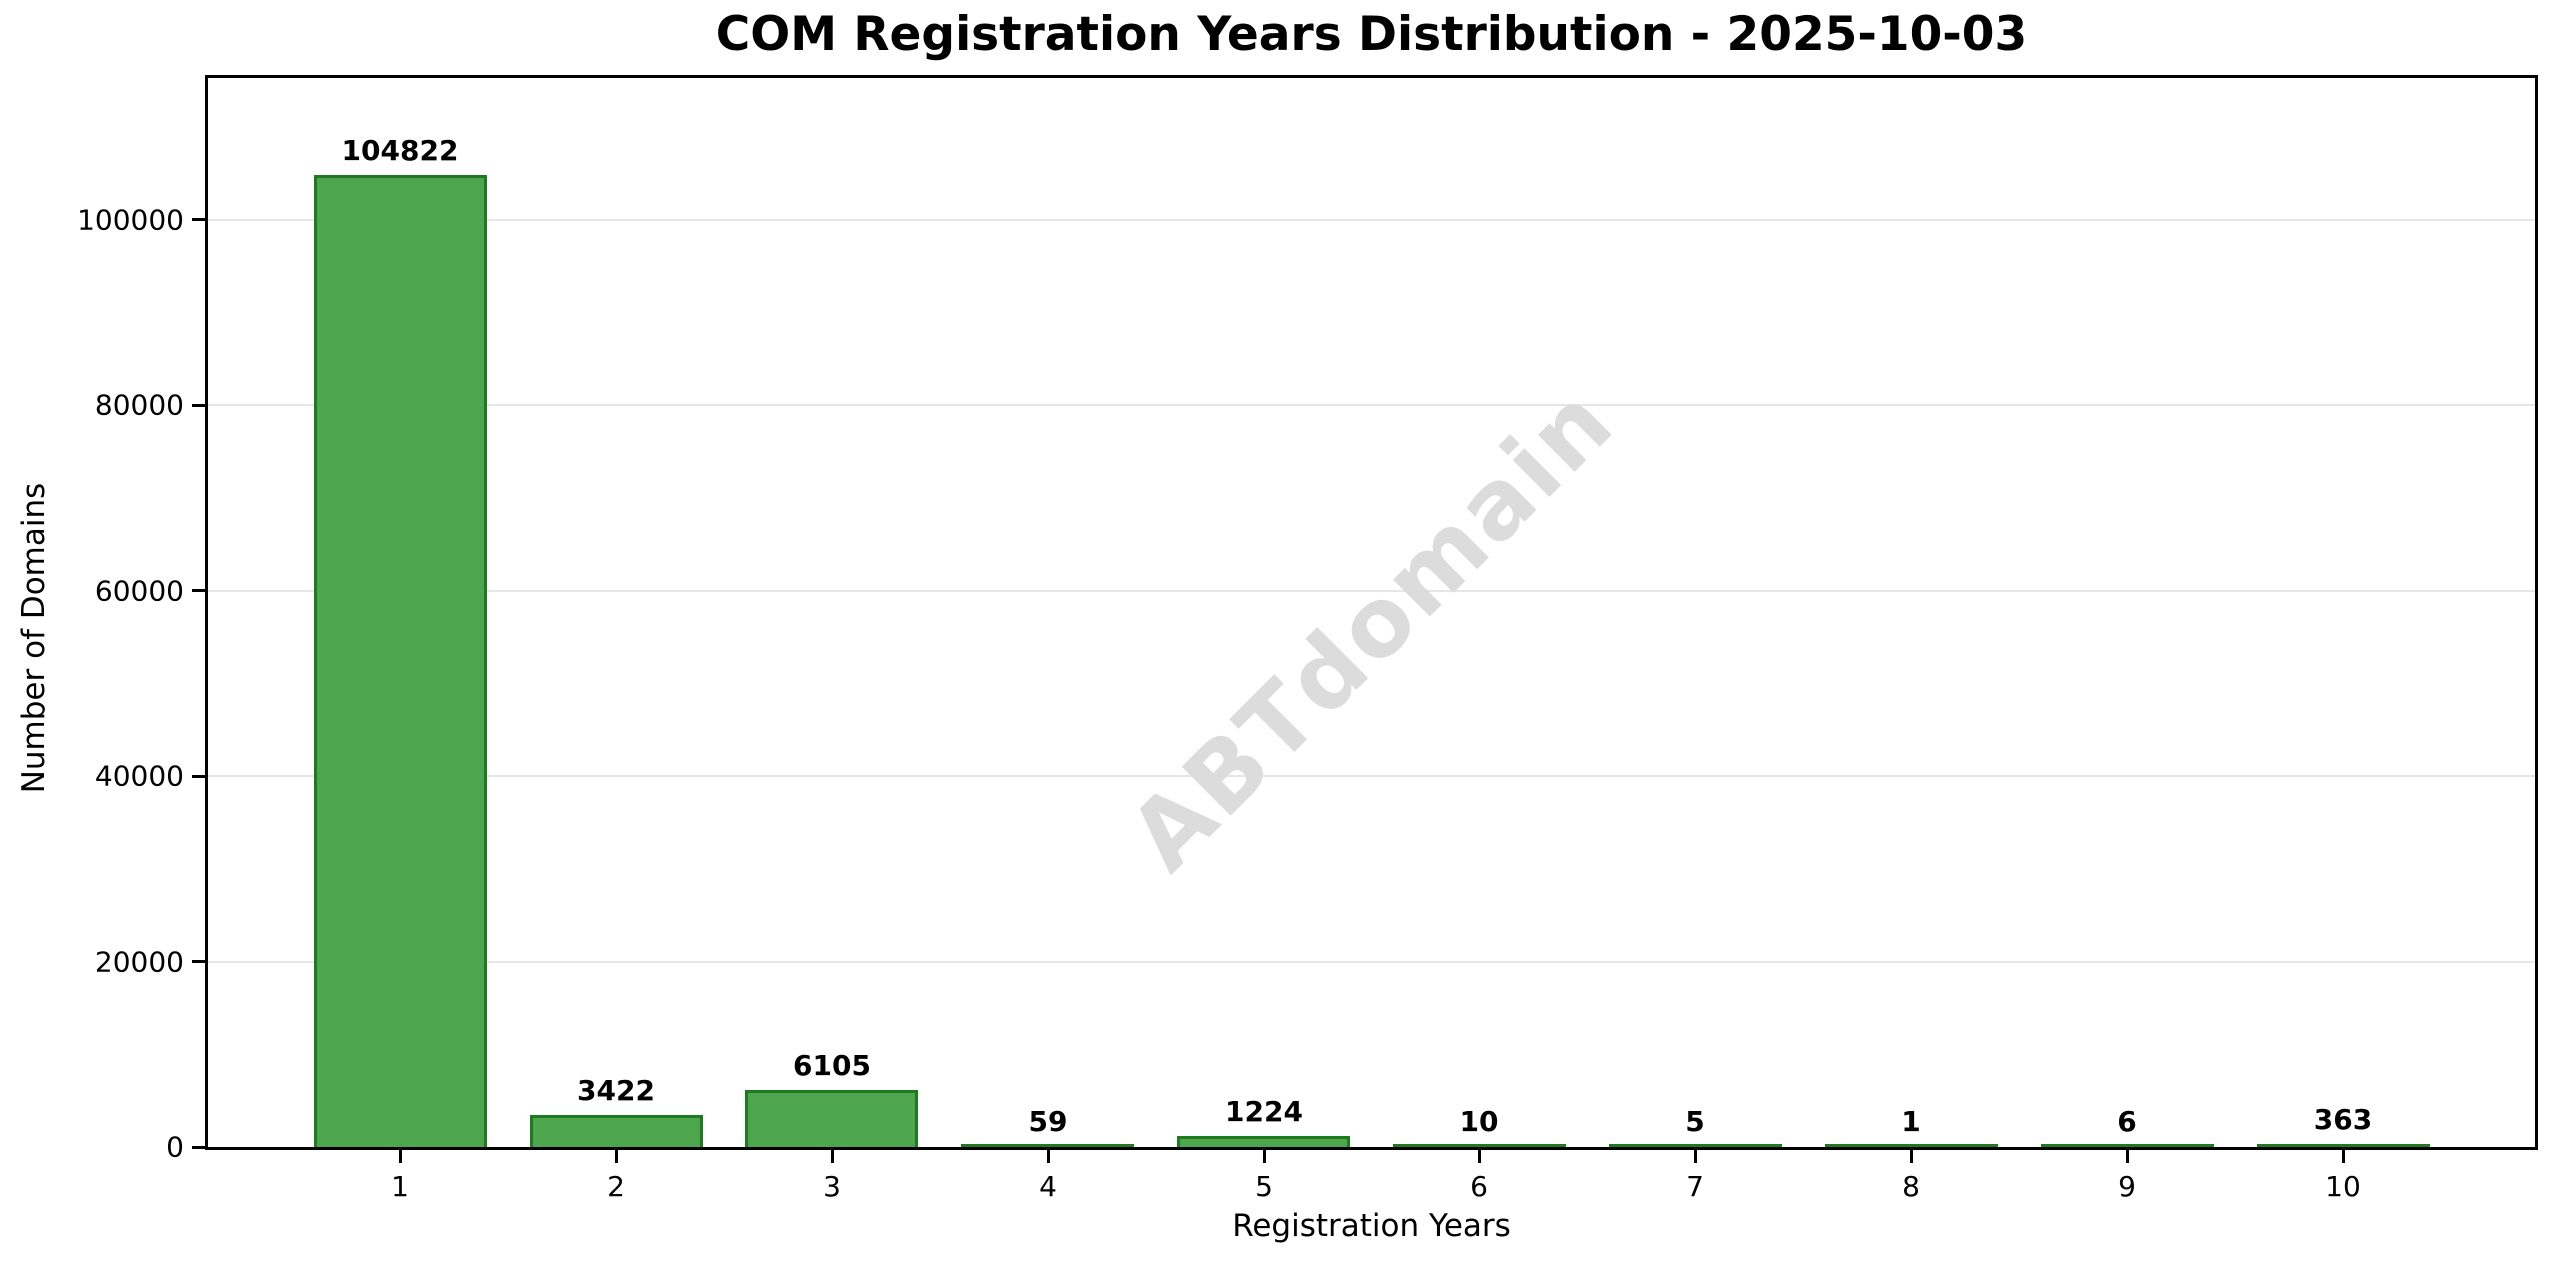 Image resolution: width=2560 pixels, height=1271 pixels. What do you see at coordinates (616, 1186) in the screenshot?
I see `x-tick-label: 2` at bounding box center [616, 1186].